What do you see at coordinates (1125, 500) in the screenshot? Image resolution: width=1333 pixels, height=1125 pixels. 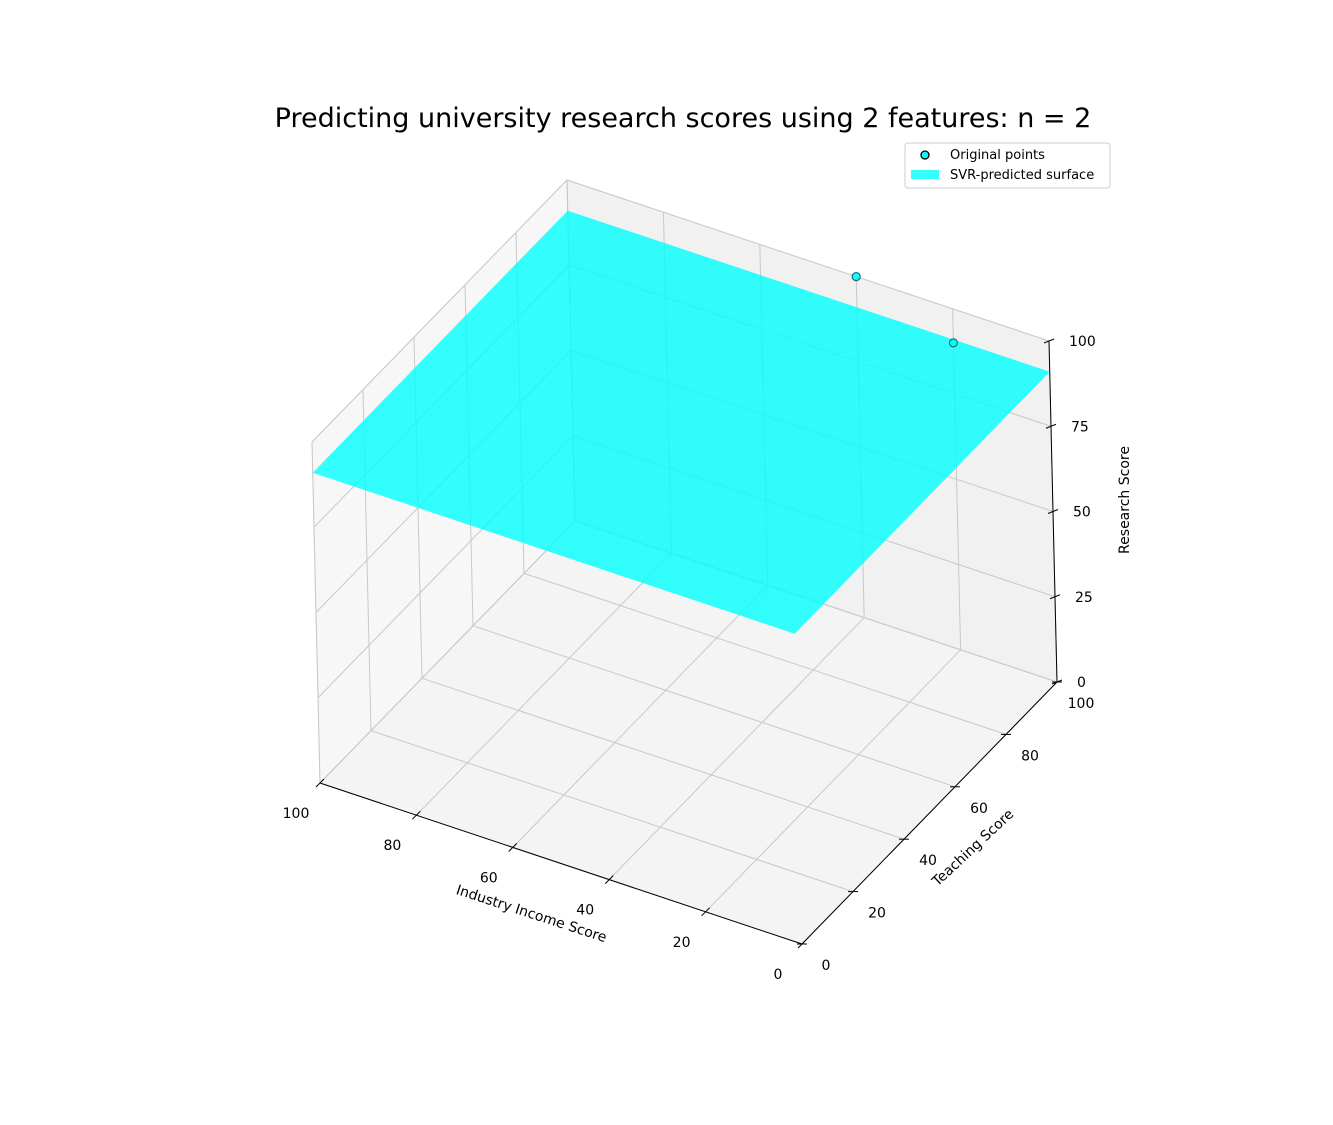 I see `z-axis-label: Research Score` at bounding box center [1125, 500].